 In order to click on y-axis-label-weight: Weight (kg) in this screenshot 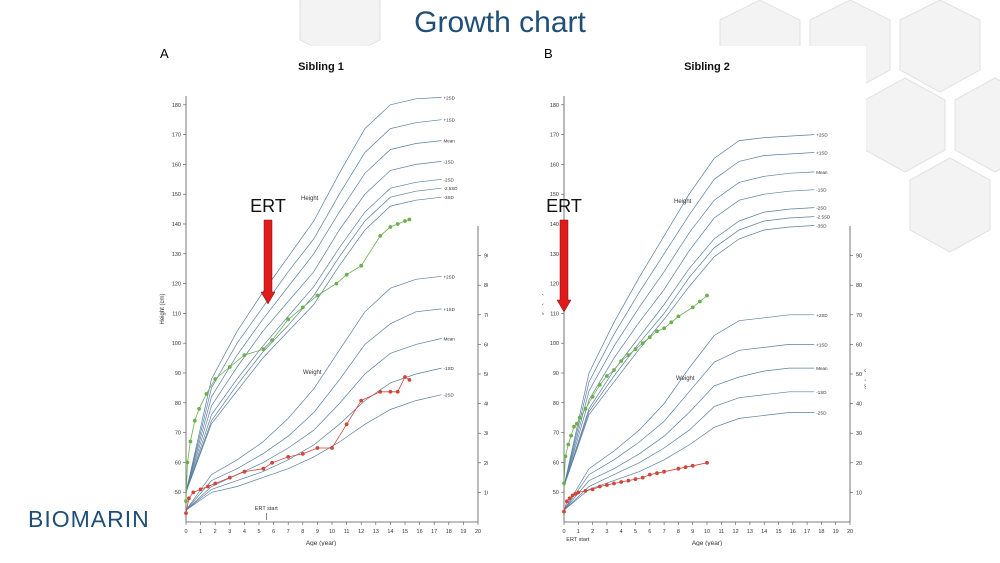, I will do `click(865, 374)`.